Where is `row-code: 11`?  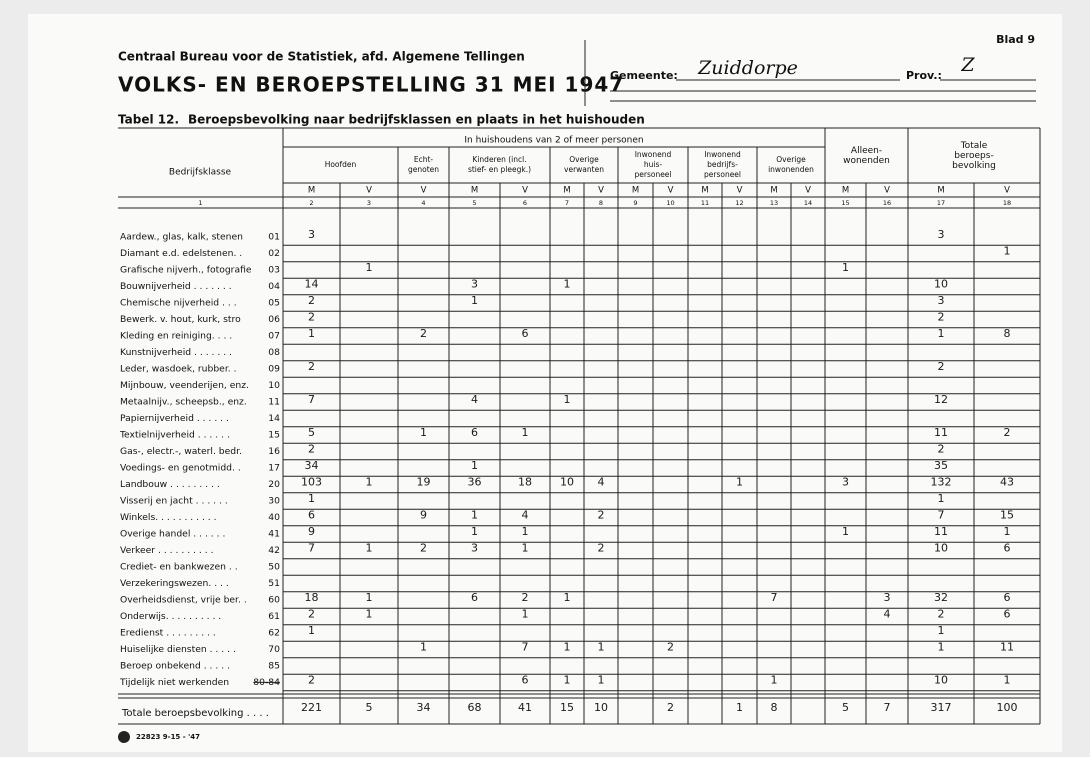 row-code: 11 is located at coordinates (274, 402).